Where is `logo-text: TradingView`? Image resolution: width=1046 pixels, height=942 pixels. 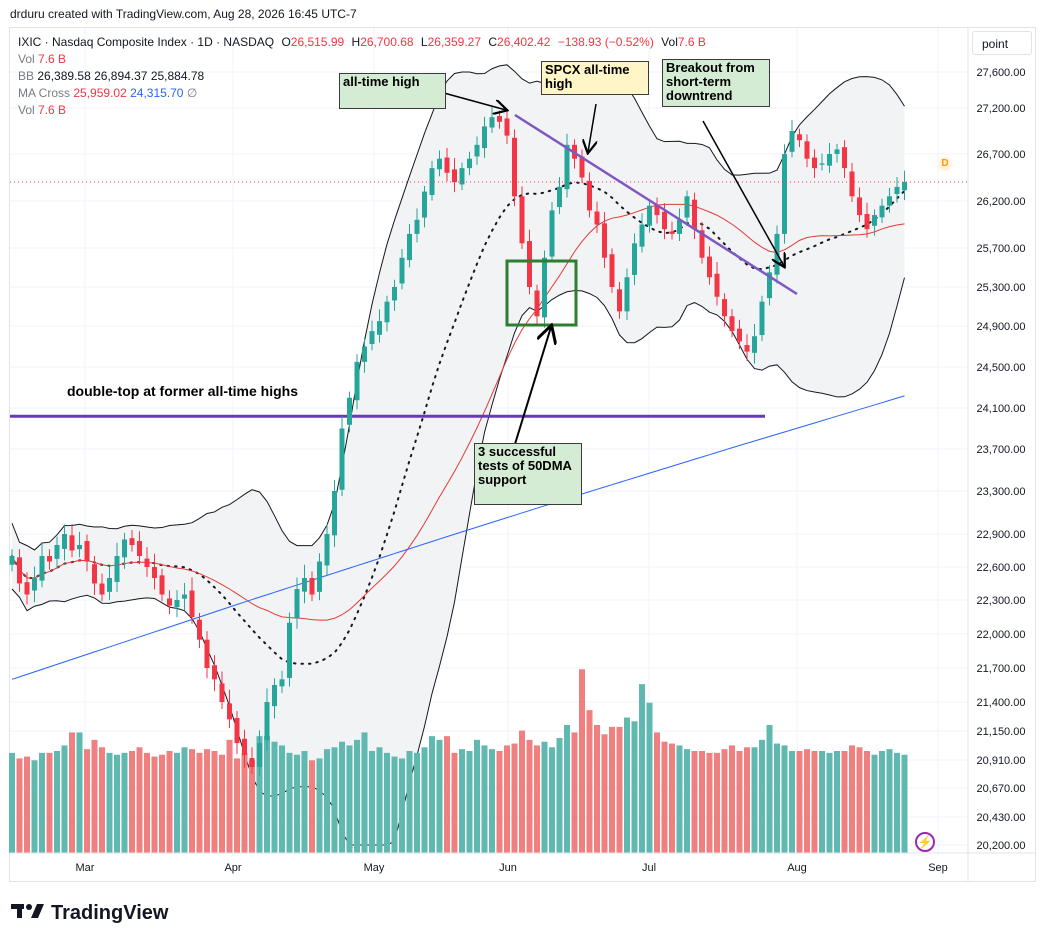 logo-text: TradingView is located at coordinates (110, 912).